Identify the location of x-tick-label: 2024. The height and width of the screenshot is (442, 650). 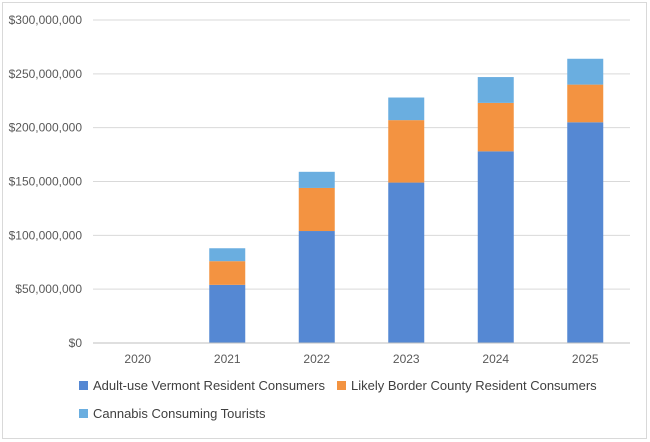
(495, 359).